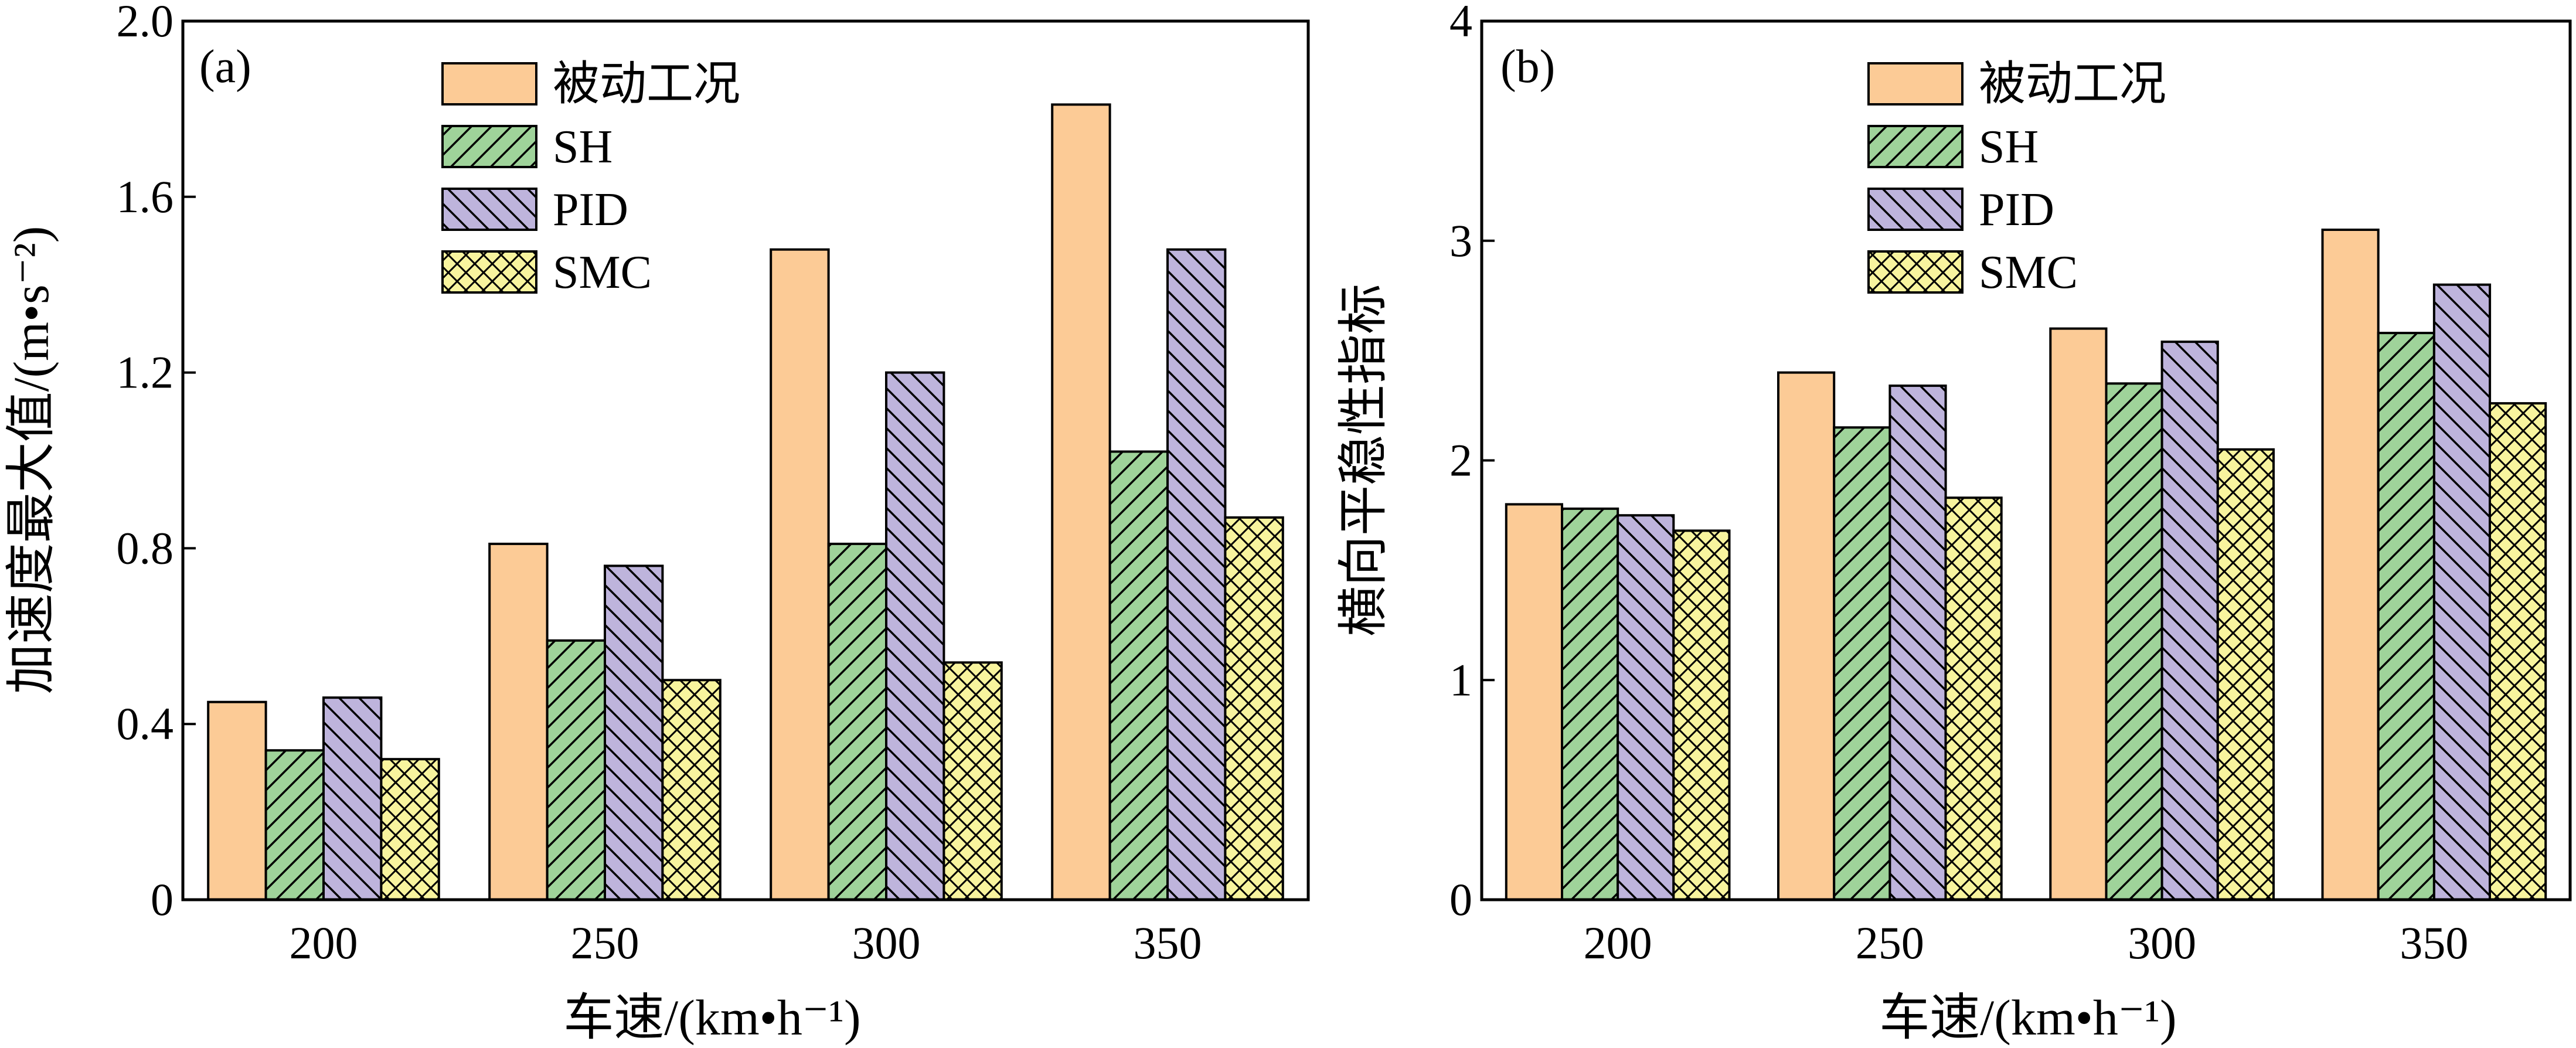  What do you see at coordinates (2350, 565) in the screenshot?
I see `panel-b-bar-被动工况-350` at bounding box center [2350, 565].